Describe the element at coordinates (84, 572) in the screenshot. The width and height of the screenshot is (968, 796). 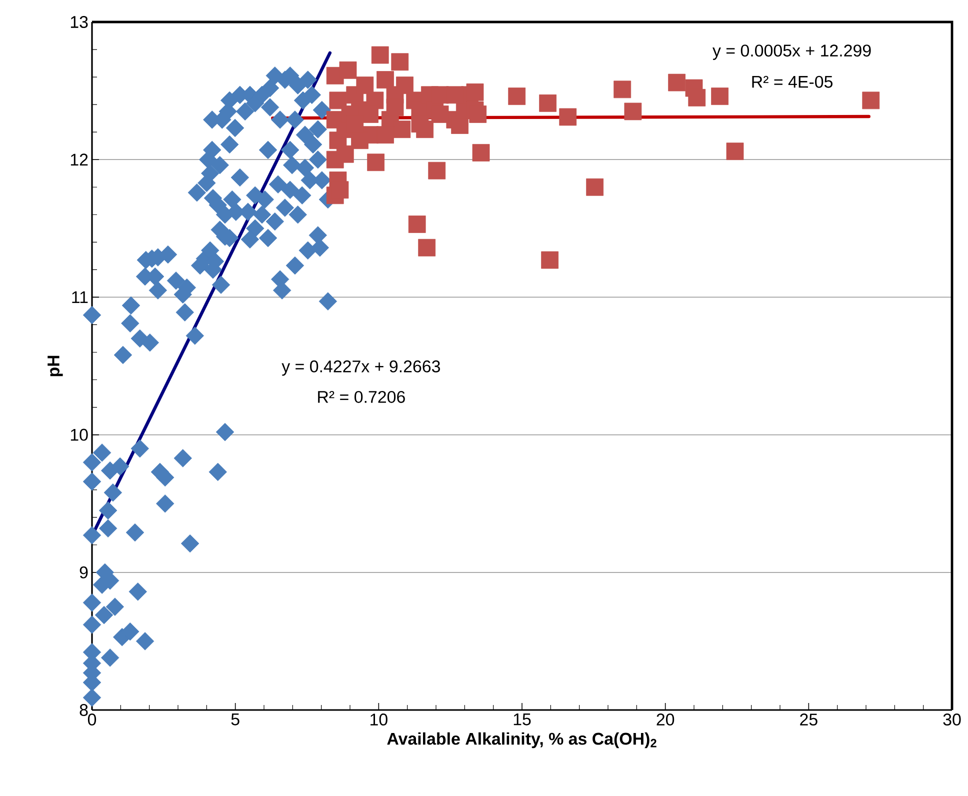
I see `y-tick-label: 9` at that location.